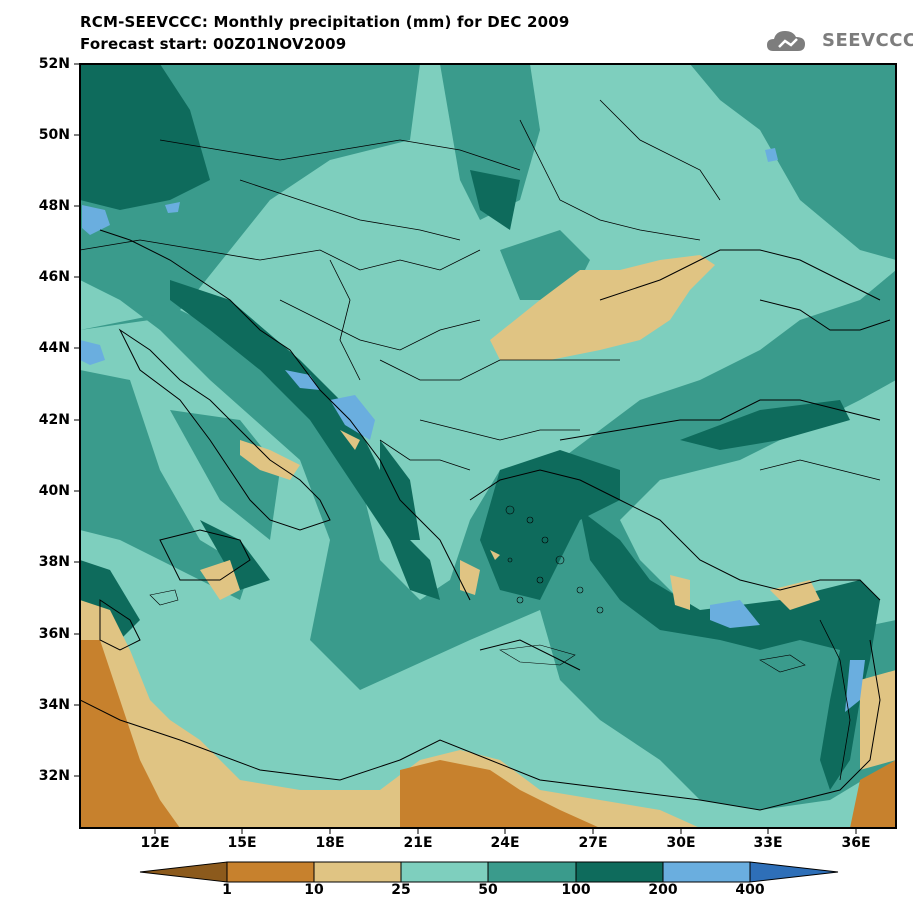 The image size is (913, 920). What do you see at coordinates (54, 562) in the screenshot?
I see `lat-label: 38N` at bounding box center [54, 562].